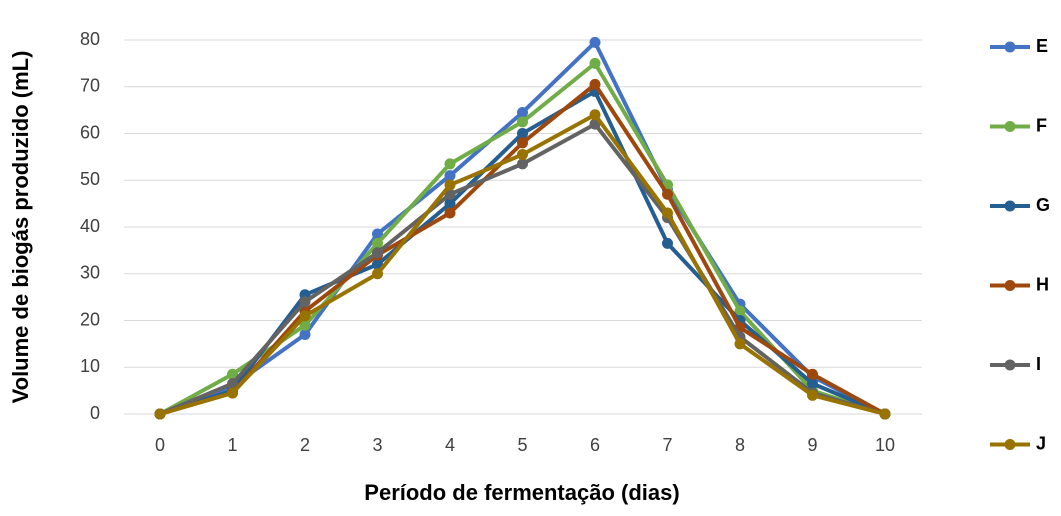 This screenshot has height=516, width=1061. I want to click on y-tick-label: 80, so click(90, 39).